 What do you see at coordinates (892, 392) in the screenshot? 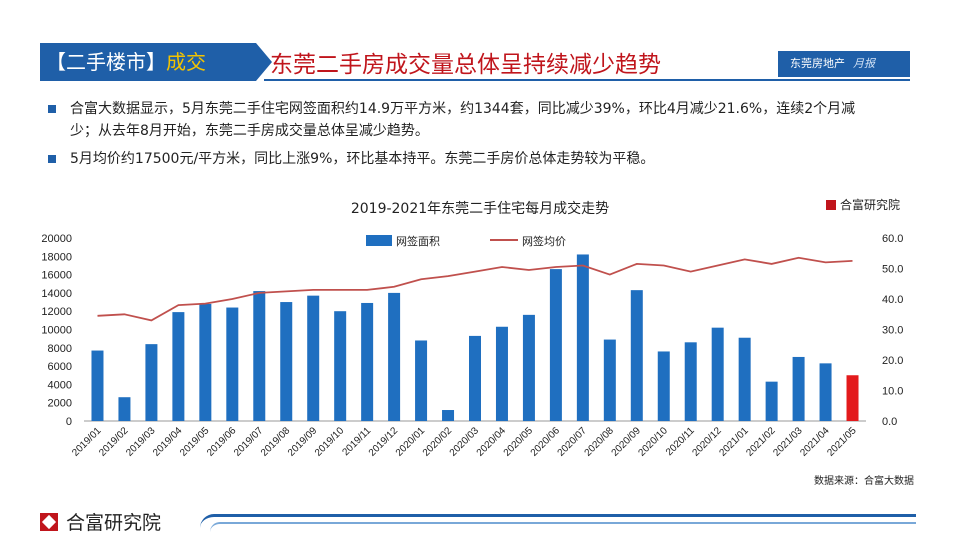
I see `y-tick-right: 10.0` at bounding box center [892, 392].